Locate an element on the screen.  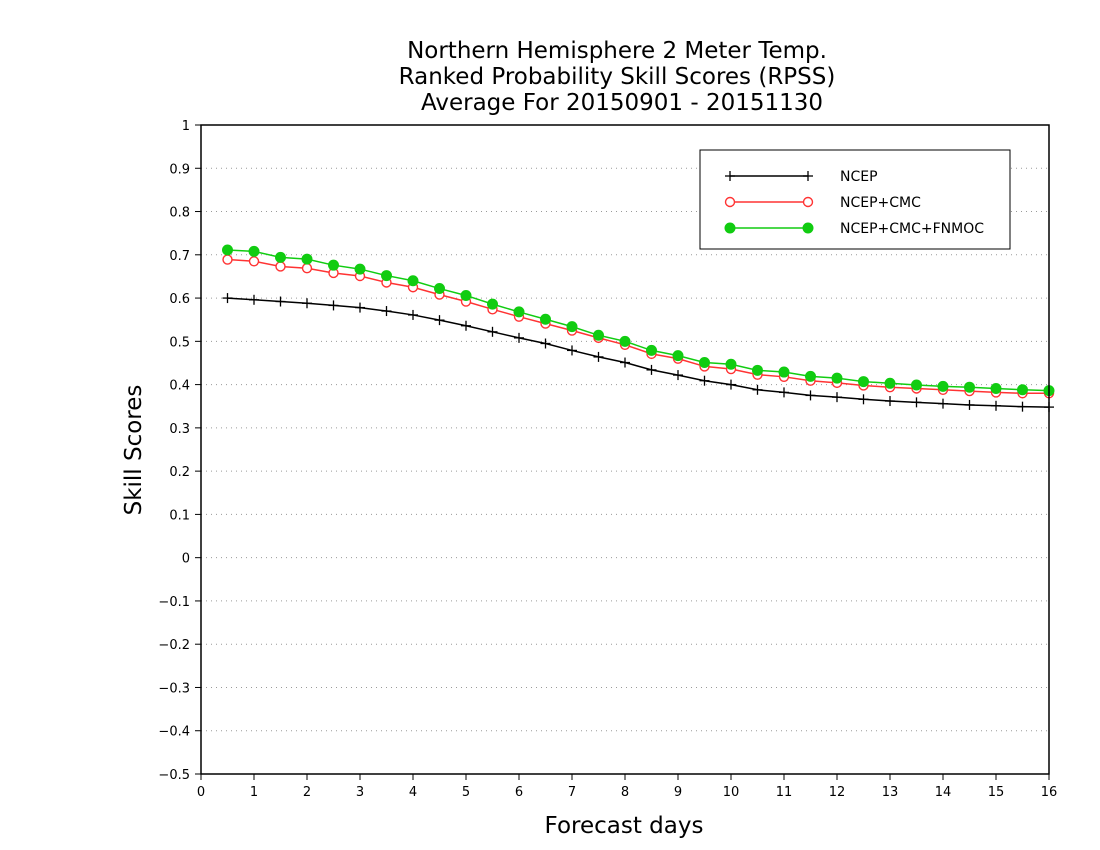
series-ncep-cmc-fnmoc is located at coordinates (638, 320).